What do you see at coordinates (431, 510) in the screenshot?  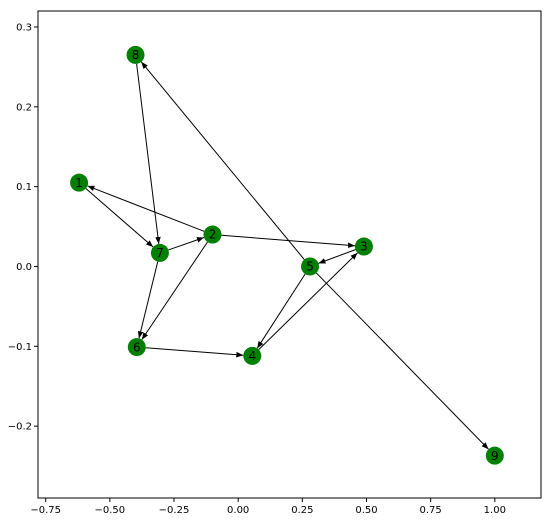 I see `x-tick-label: 0.75` at bounding box center [431, 510].